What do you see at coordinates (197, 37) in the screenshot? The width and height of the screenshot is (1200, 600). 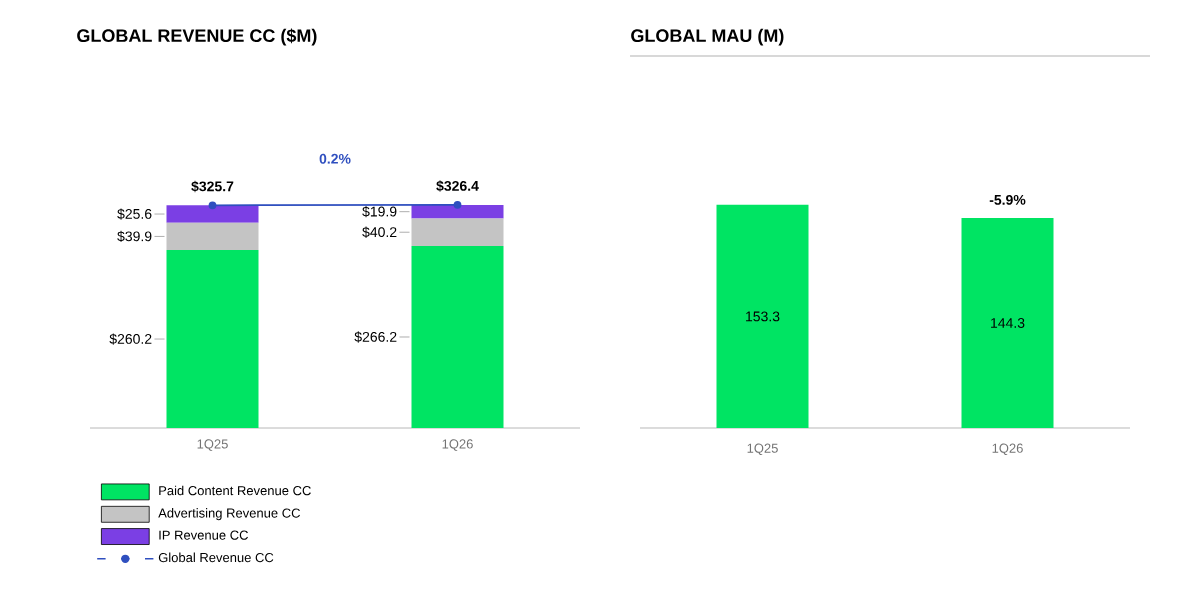 I see `text: GLOBAL REVENUE CC ($M)` at bounding box center [197, 37].